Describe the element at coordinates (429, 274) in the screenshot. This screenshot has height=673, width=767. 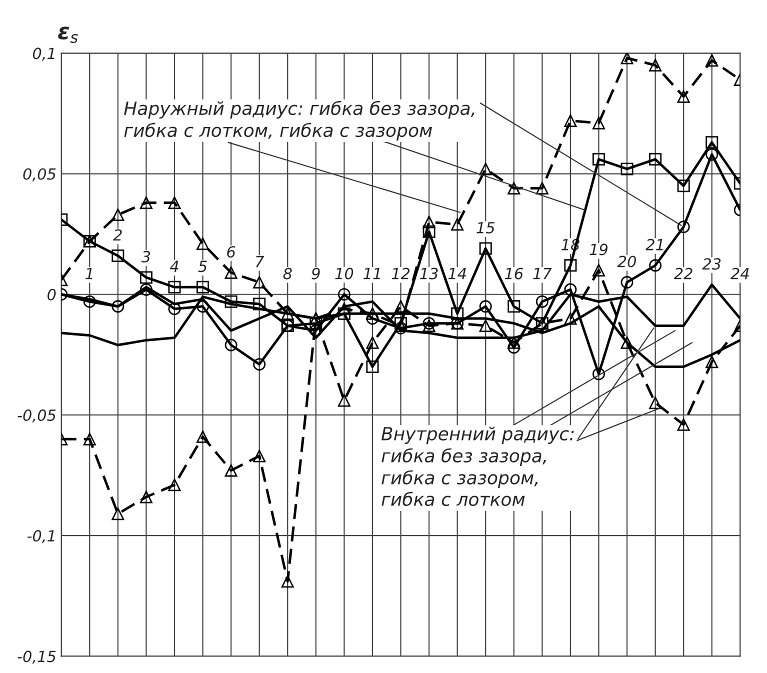
I see `x-tick-label: 13` at that location.